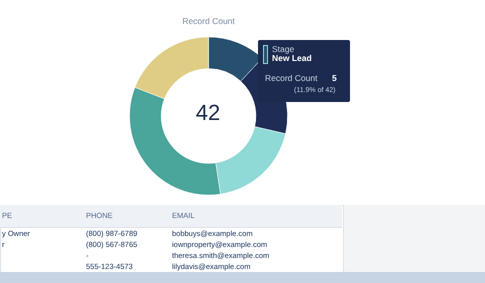  Describe the element at coordinates (208, 113) in the screenshot. I see `text: 42` at that location.